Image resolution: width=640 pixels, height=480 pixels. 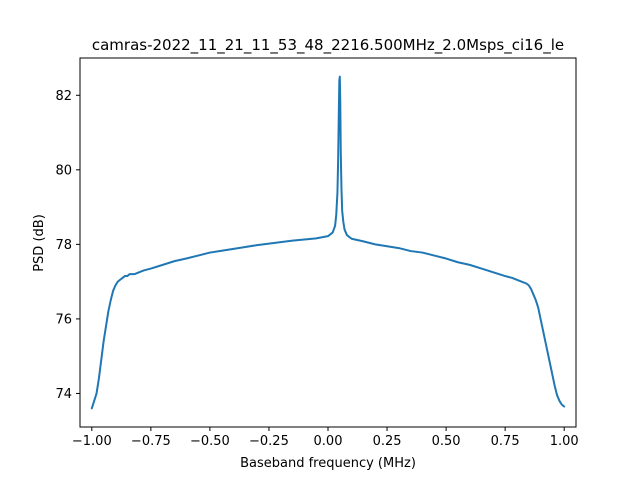 I want to click on x-tick-label: −0.75, so click(x=151, y=441).